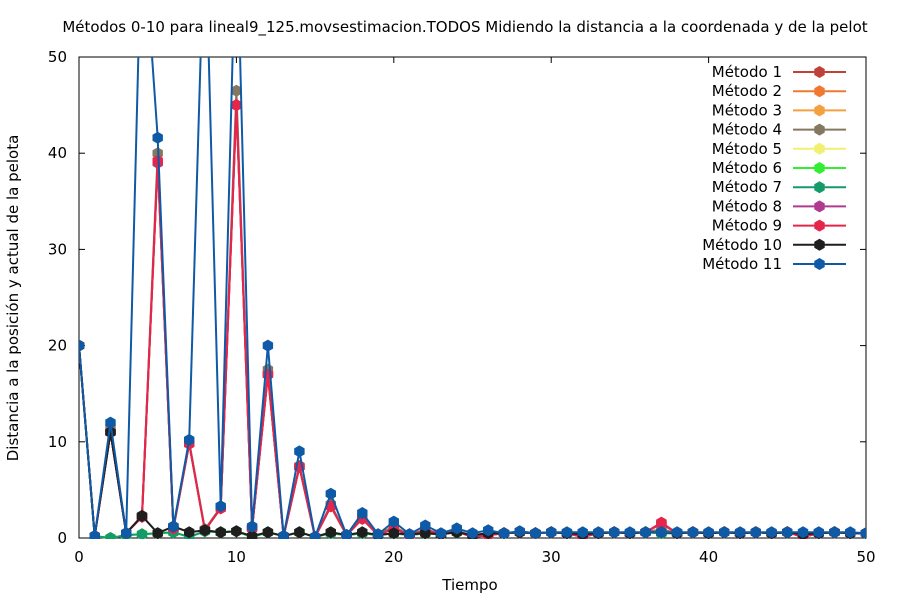  I want to click on legend-entry: Método 10, so click(774, 245).